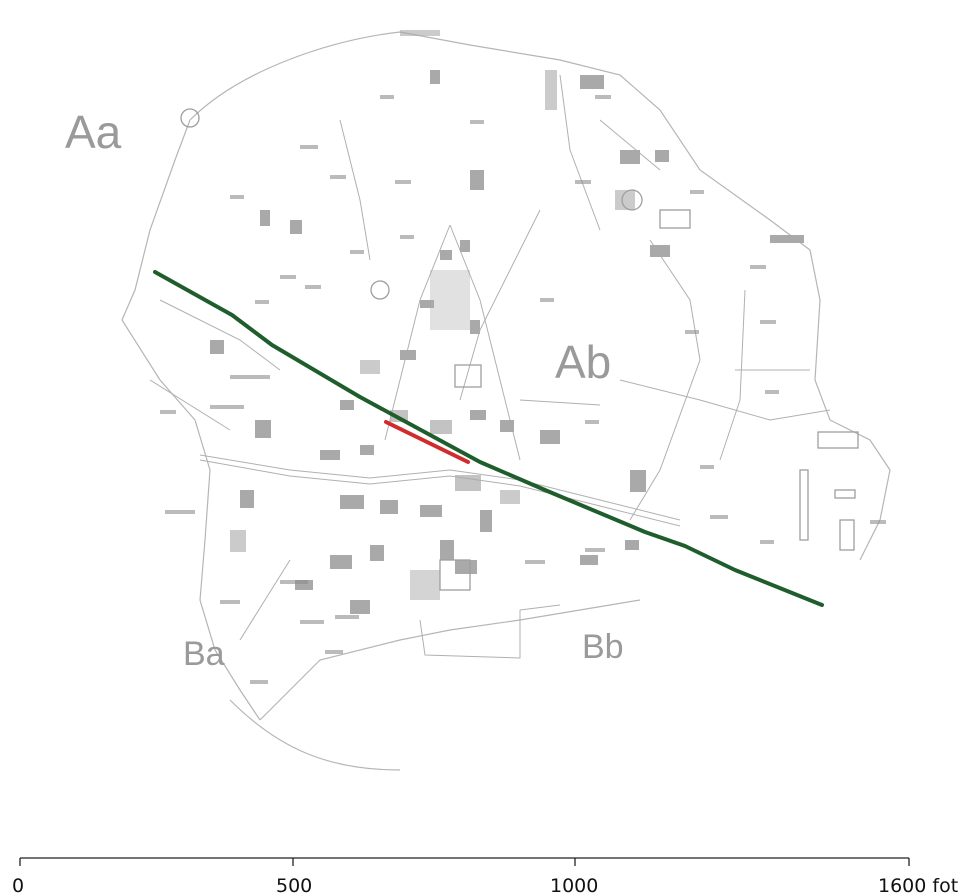 The height and width of the screenshot is (896, 973). I want to click on scale-label-500: 500, so click(294, 885).